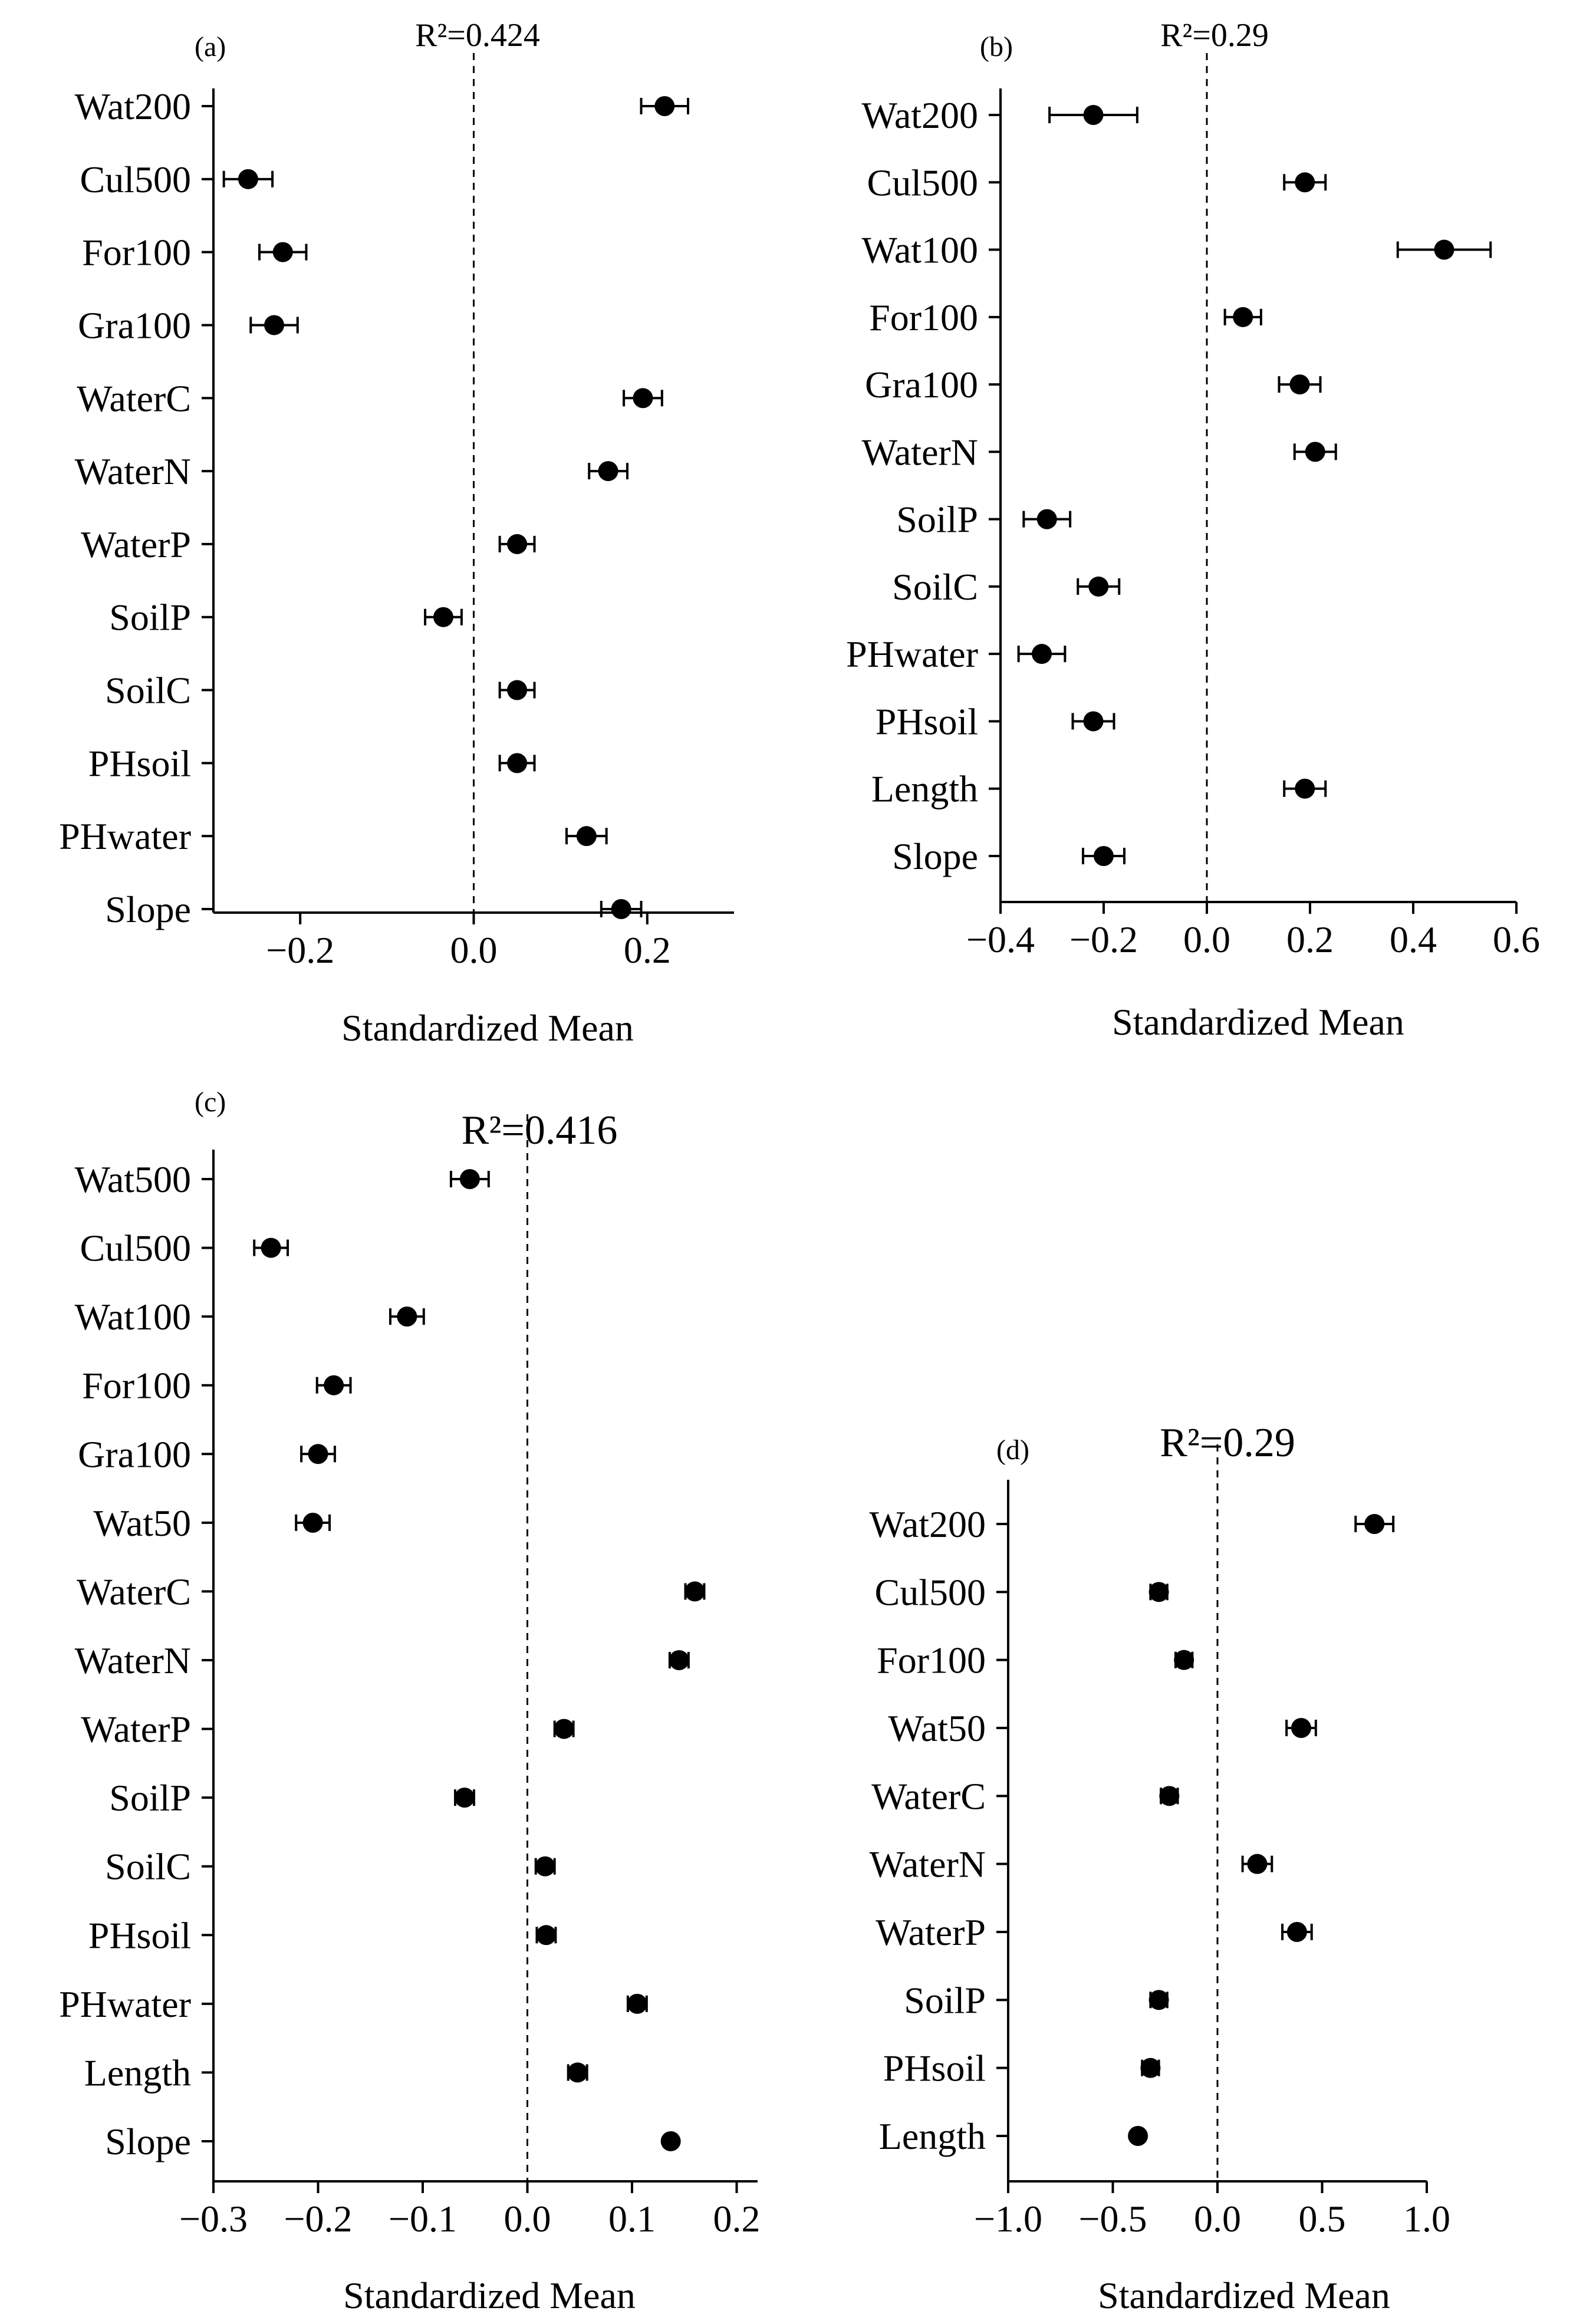  I want to click on panel-b-y-label: SoilP, so click(937, 520).